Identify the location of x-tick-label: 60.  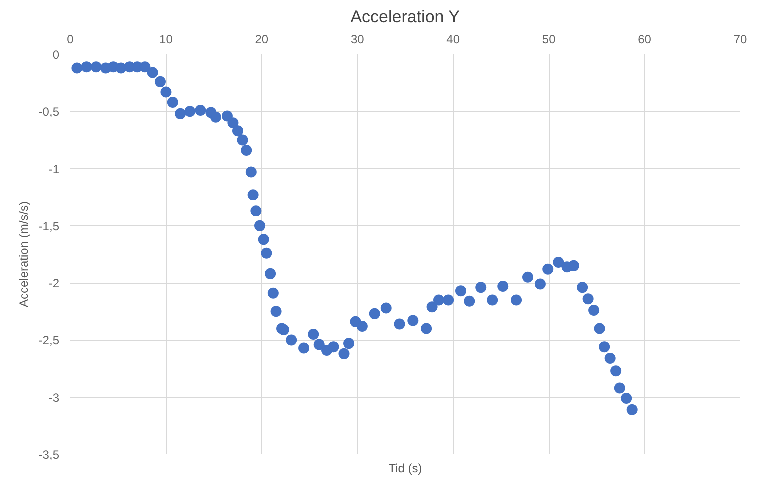
(645, 39).